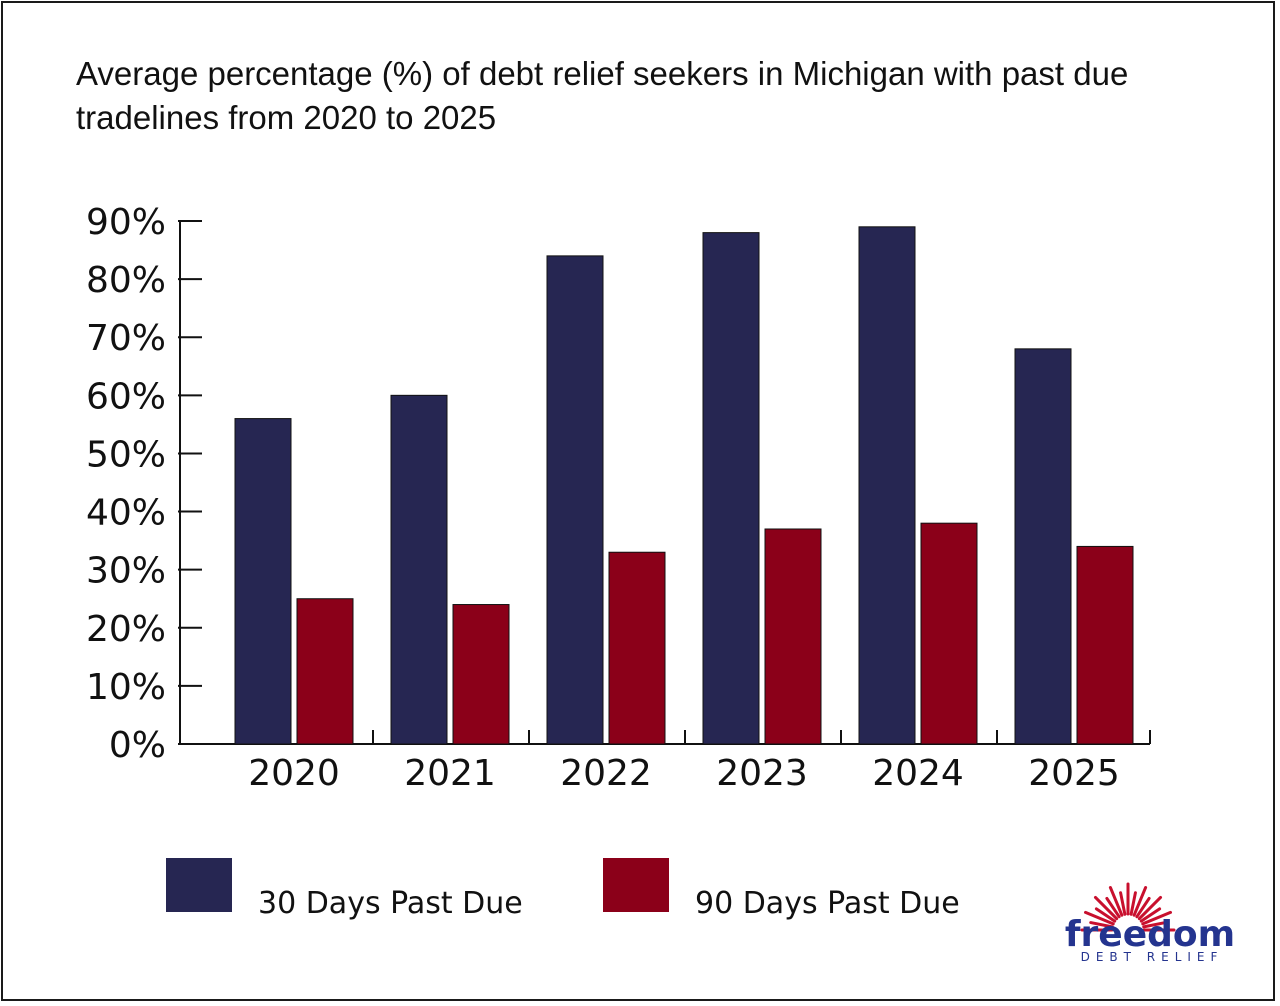  I want to click on x-tick-label: 2023, so click(762, 773).